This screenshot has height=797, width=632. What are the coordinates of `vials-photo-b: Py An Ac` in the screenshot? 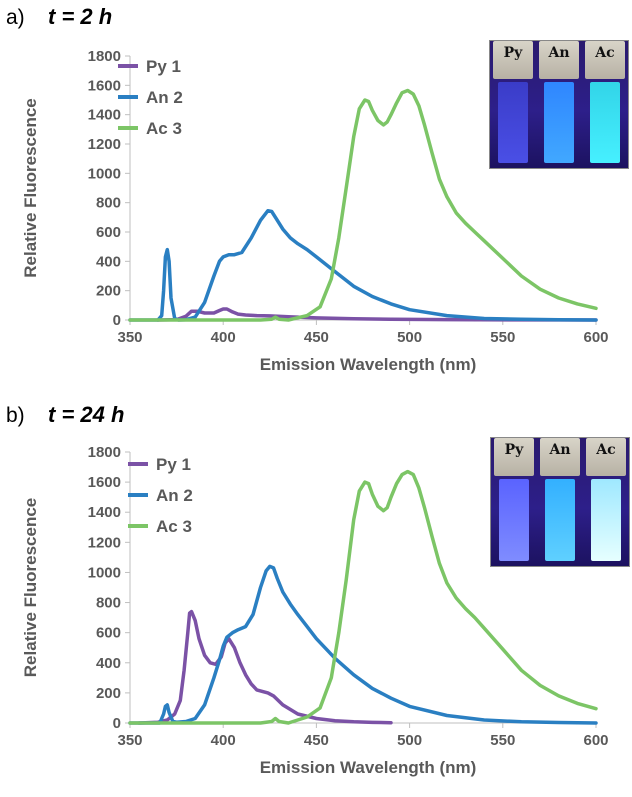 It's located at (560, 502).